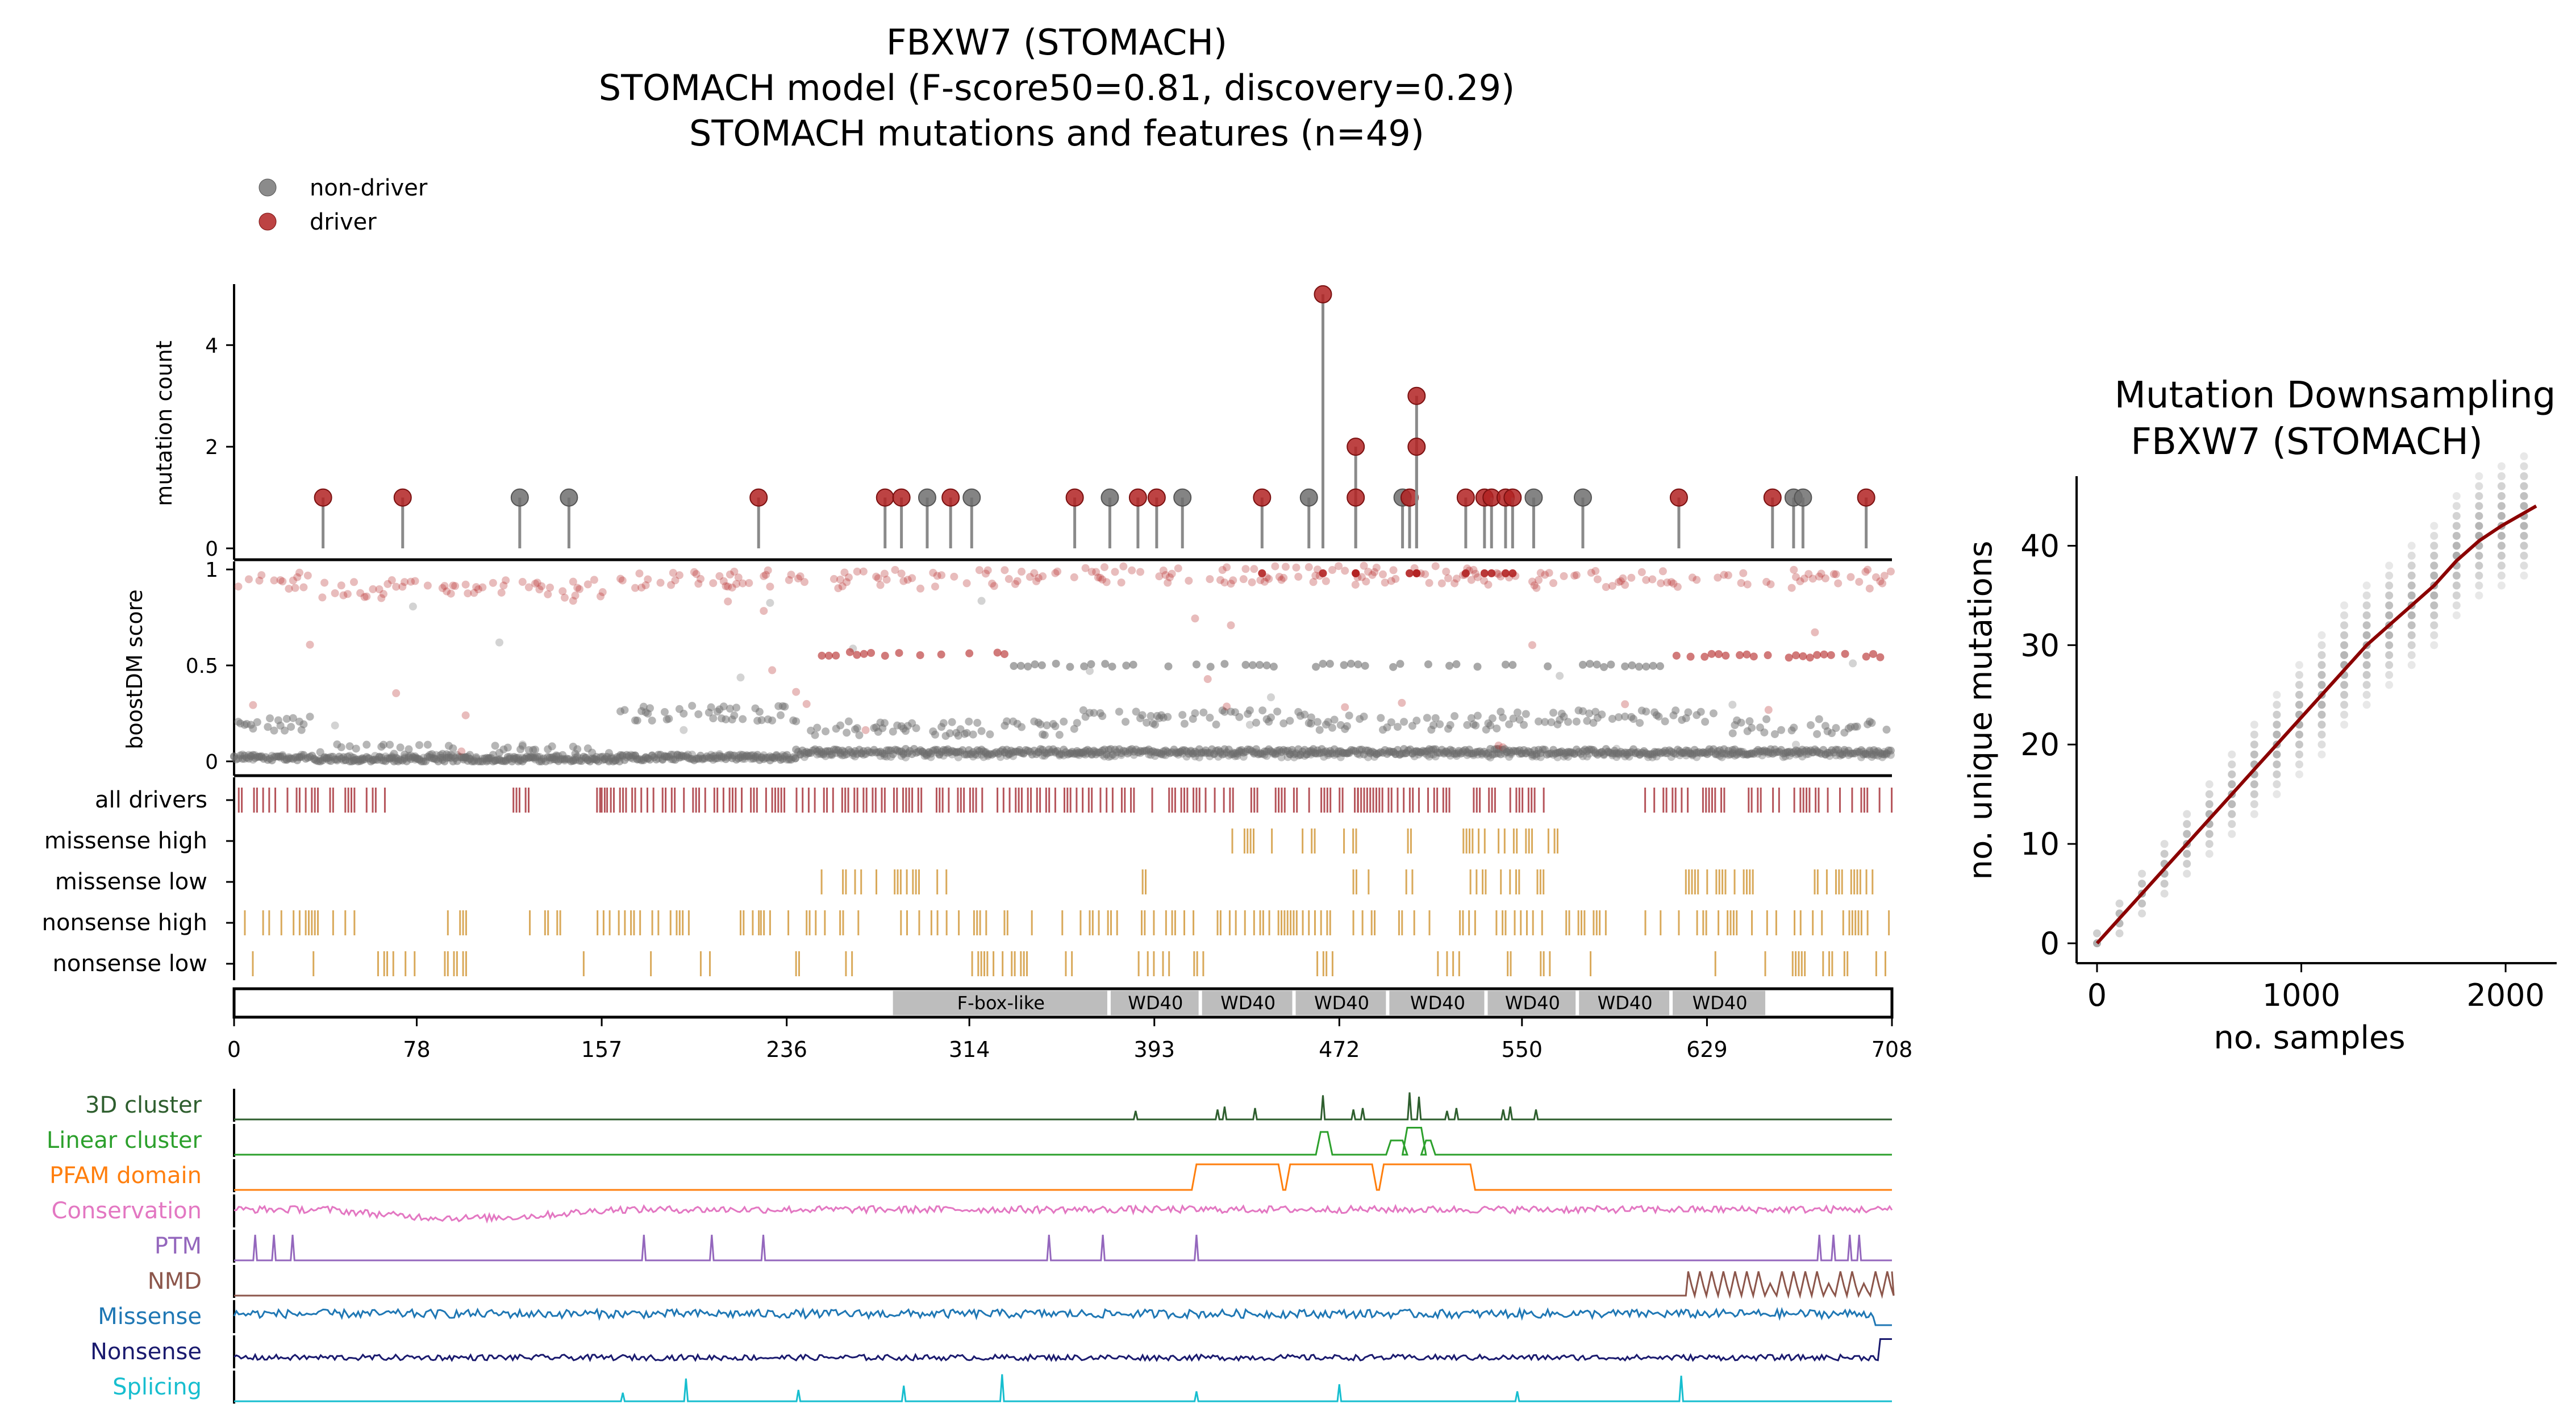 Image resolution: width=2576 pixels, height=1428 pixels. I want to click on count-ytick-label: 2, so click(211, 447).